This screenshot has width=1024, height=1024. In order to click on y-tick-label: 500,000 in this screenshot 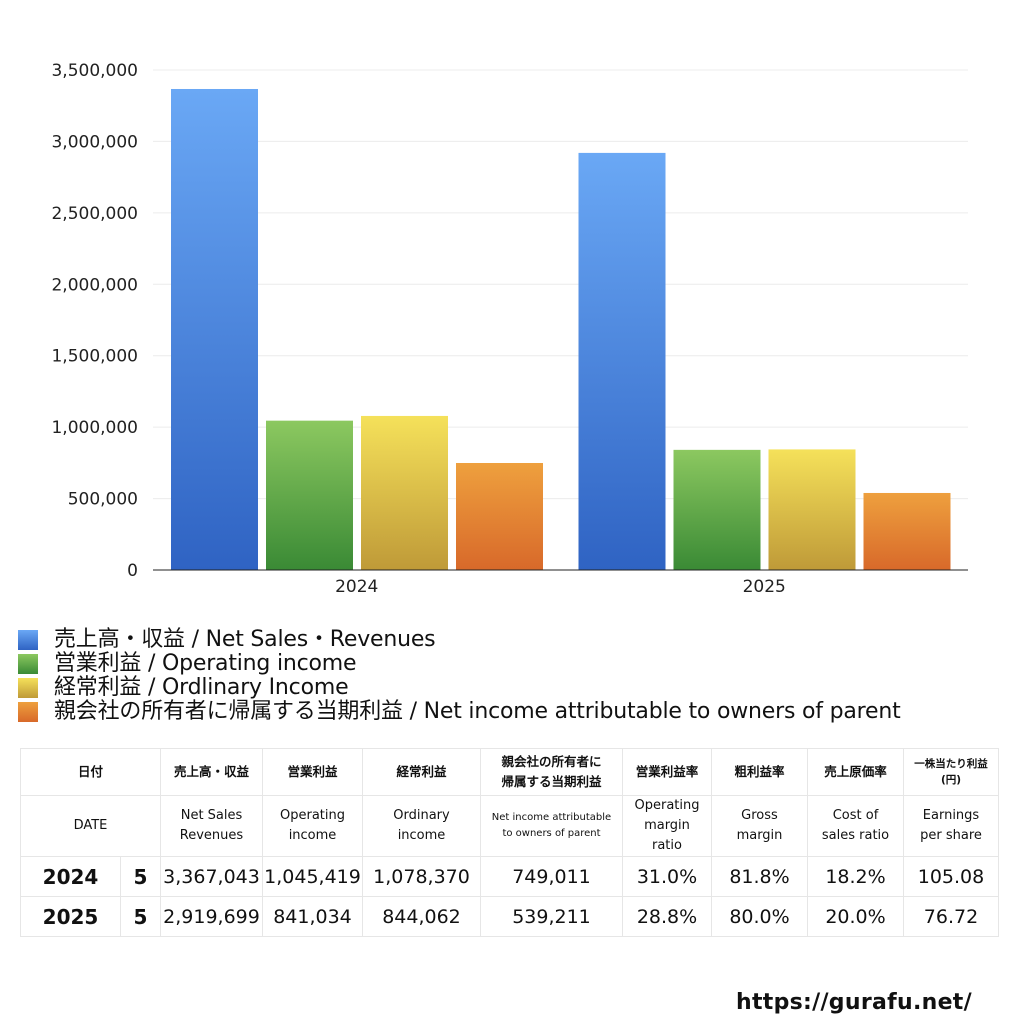, I will do `click(103, 500)`.